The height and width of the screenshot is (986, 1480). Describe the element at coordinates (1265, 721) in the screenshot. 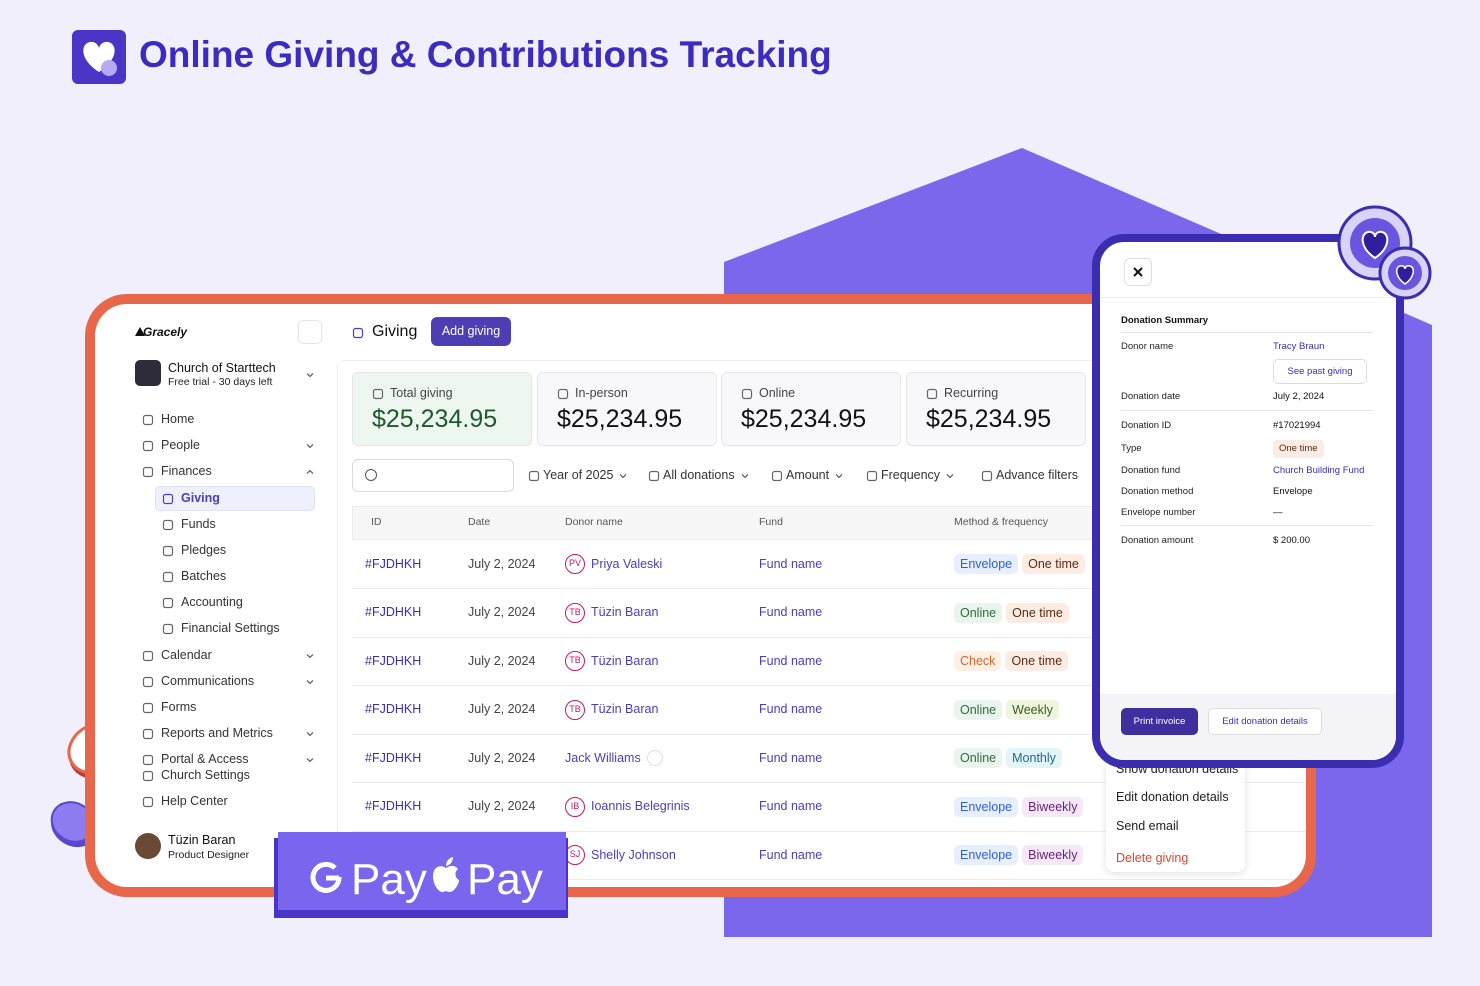

I see `edit-button: Edit donation details` at that location.